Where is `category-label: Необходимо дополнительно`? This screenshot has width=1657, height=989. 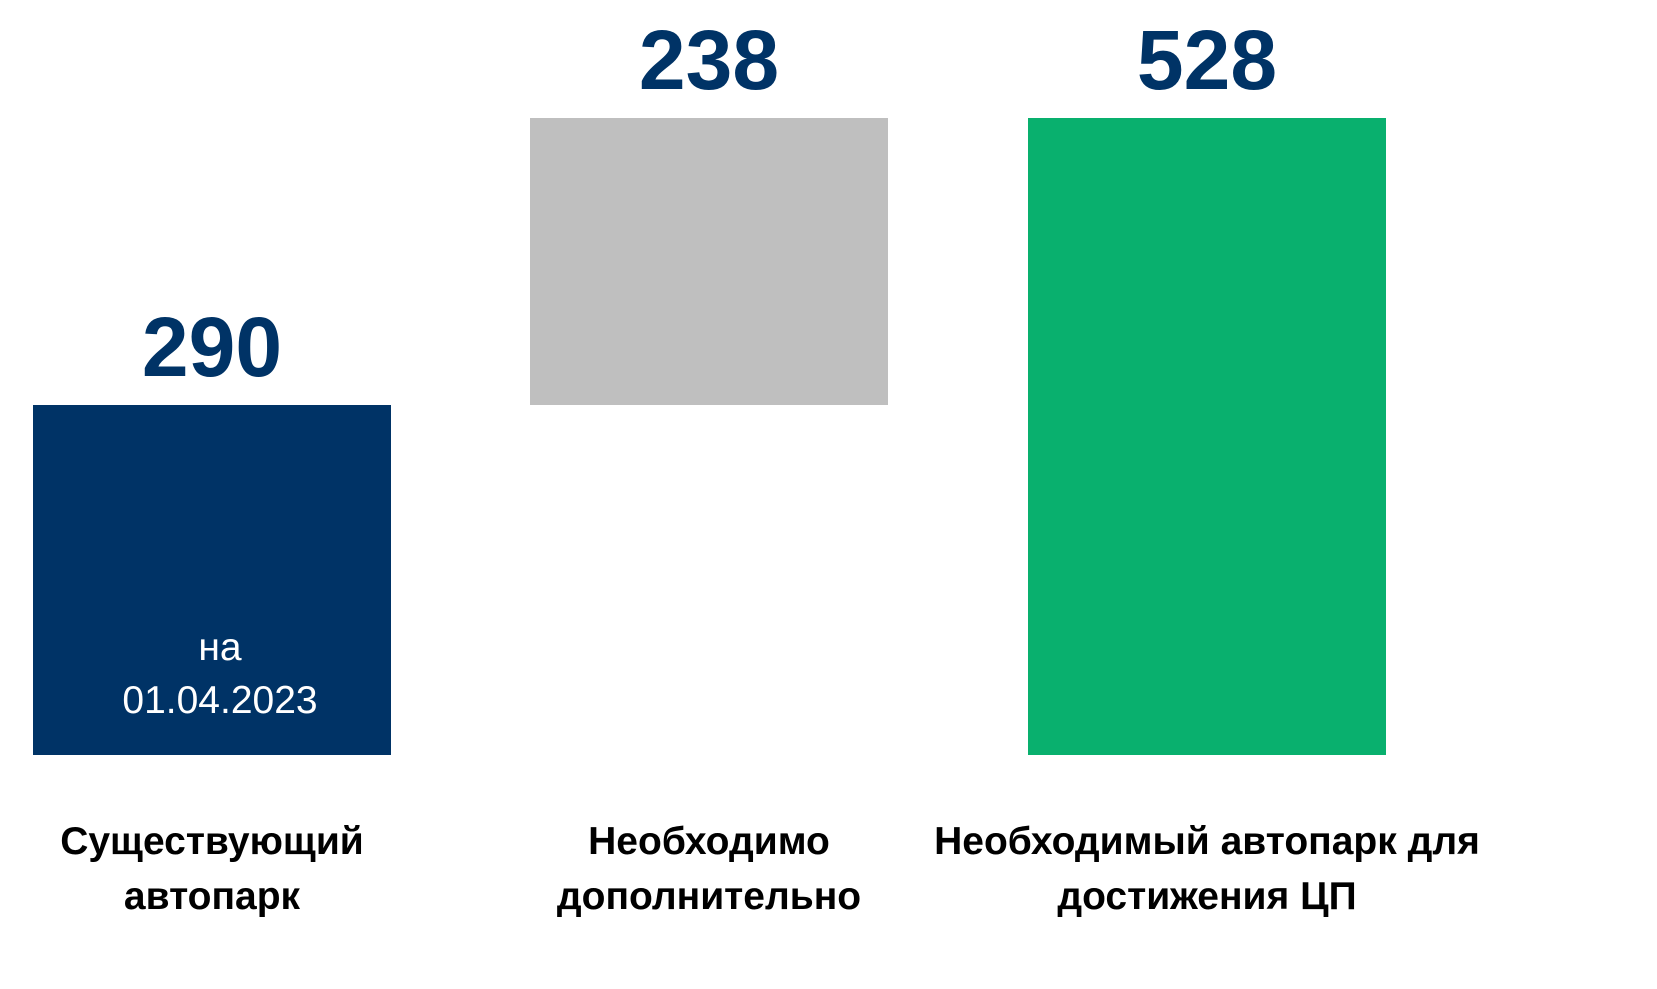 category-label: Необходимо дополнительно is located at coordinates (709, 869).